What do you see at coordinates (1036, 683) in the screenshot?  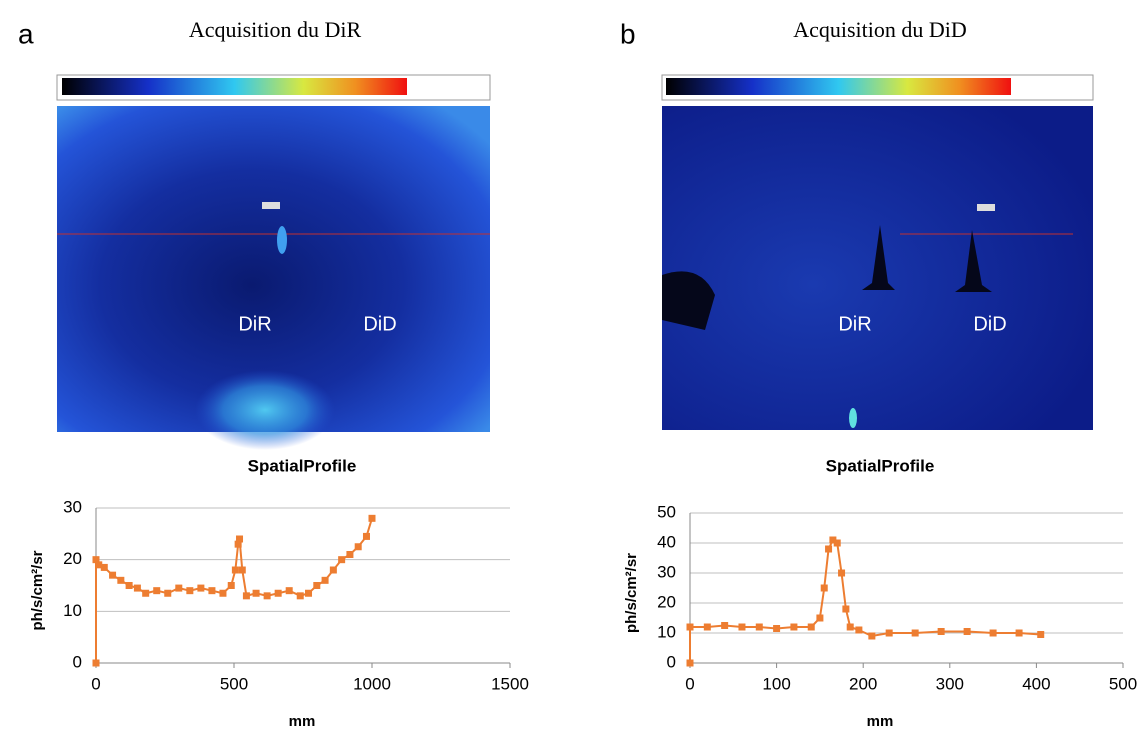 I see `x-tick-label: 400` at bounding box center [1036, 683].